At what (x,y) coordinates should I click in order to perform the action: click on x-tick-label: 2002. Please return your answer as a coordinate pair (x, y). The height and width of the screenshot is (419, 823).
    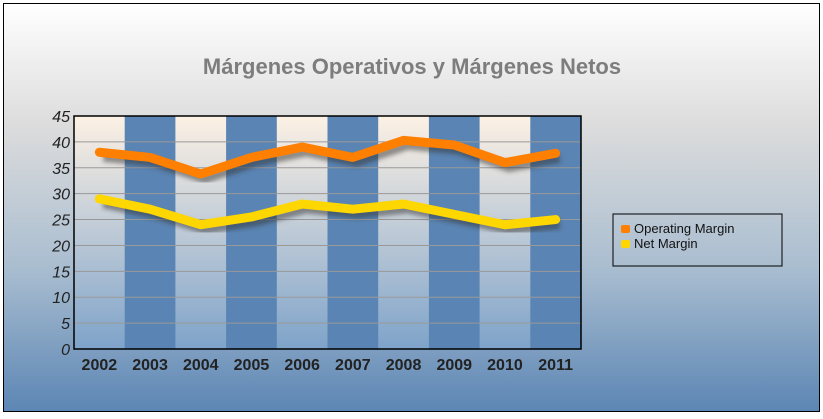
    Looking at the image, I should click on (100, 365).